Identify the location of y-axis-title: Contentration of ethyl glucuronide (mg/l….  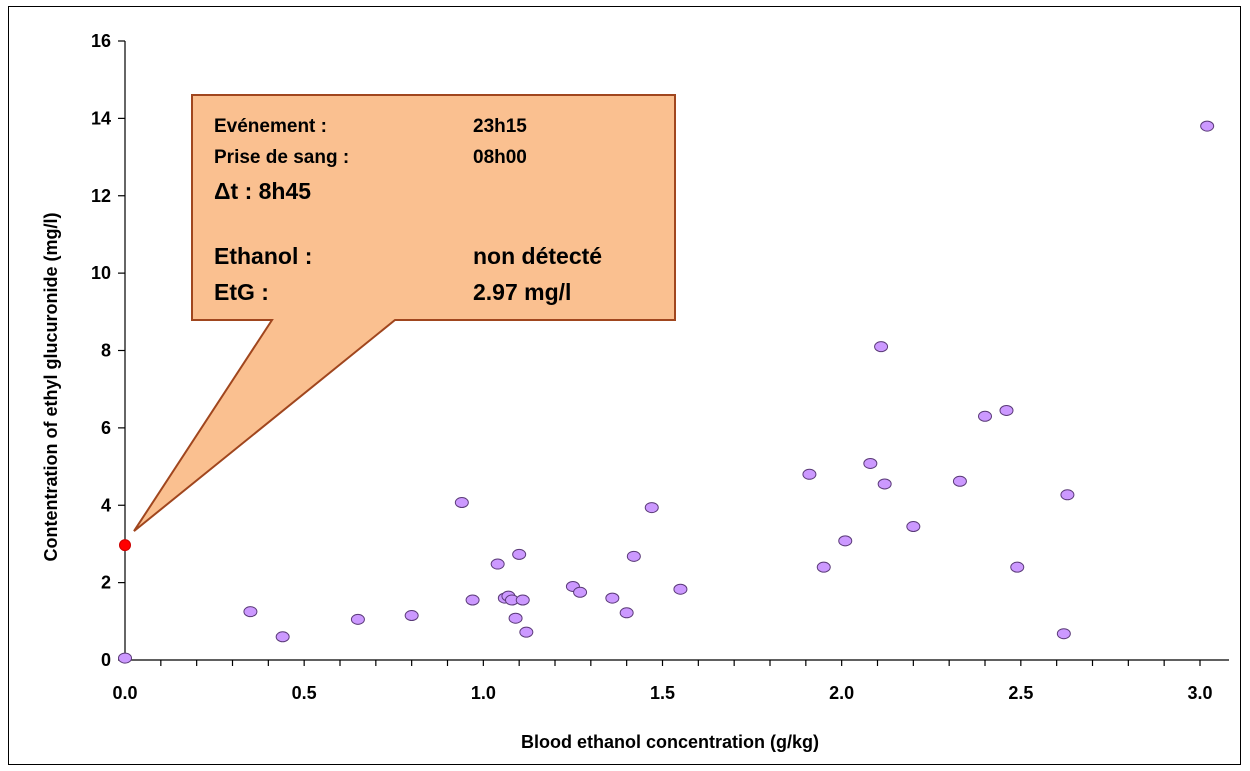
(51, 387).